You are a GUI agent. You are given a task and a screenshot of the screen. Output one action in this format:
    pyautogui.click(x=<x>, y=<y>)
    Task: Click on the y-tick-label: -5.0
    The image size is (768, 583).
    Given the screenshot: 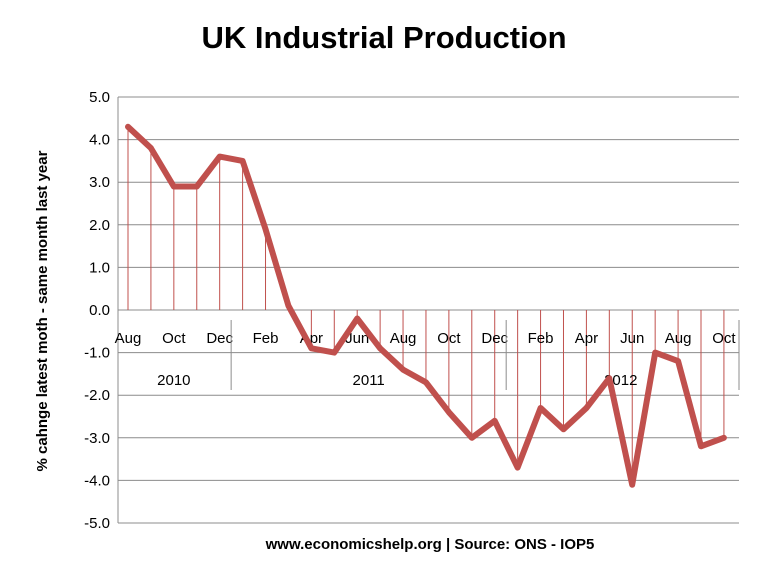 What is the action you would take?
    pyautogui.click(x=97, y=523)
    